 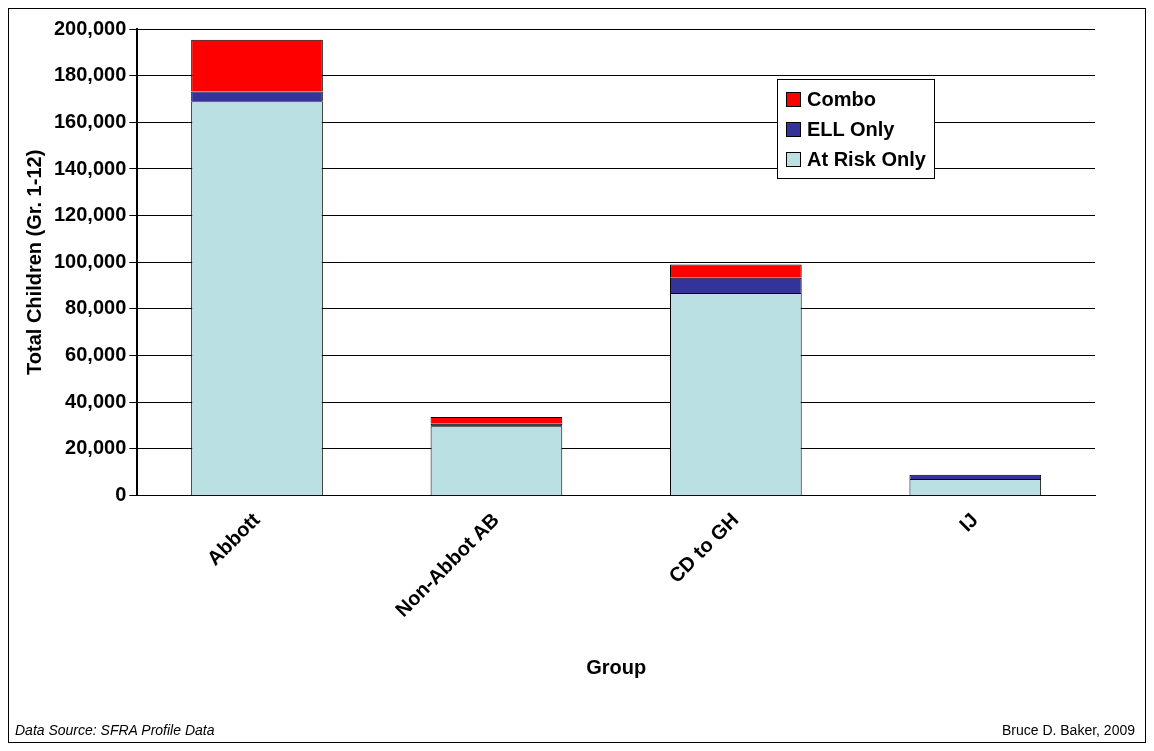 I want to click on y-tick-label: 120,000, so click(x=90, y=214).